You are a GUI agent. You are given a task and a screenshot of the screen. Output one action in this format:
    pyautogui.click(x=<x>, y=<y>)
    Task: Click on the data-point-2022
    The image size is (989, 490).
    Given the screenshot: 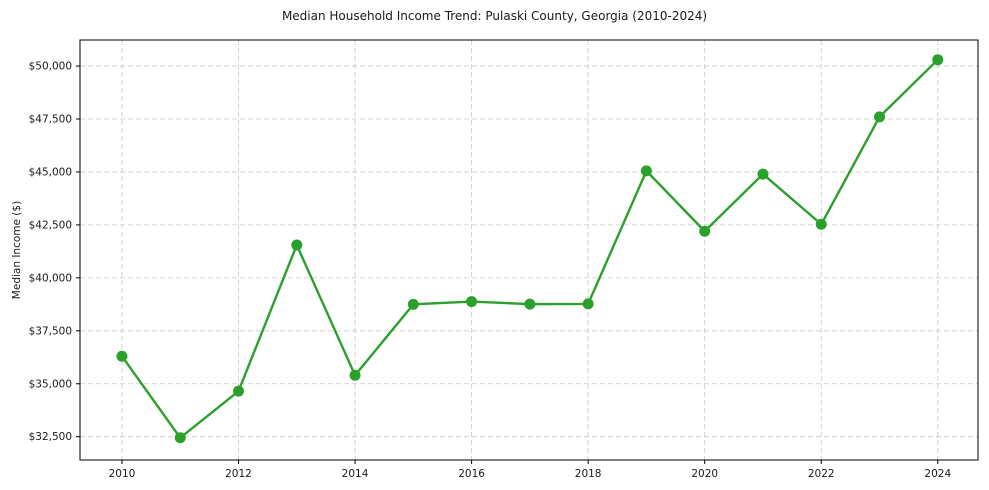 What is the action you would take?
    pyautogui.click(x=821, y=224)
    